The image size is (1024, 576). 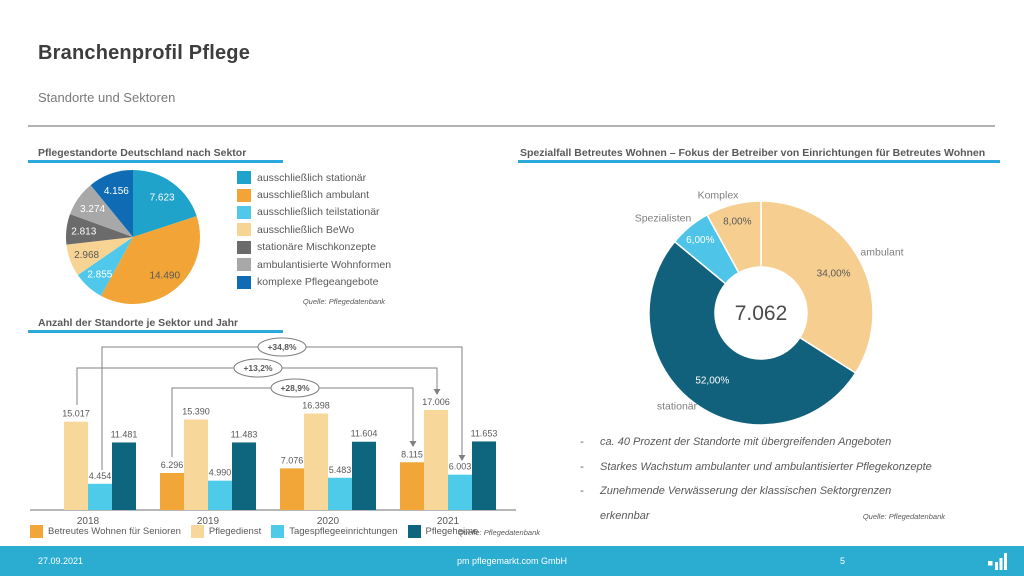 I want to click on legend-label: ausschließlich stationär, so click(x=312, y=177).